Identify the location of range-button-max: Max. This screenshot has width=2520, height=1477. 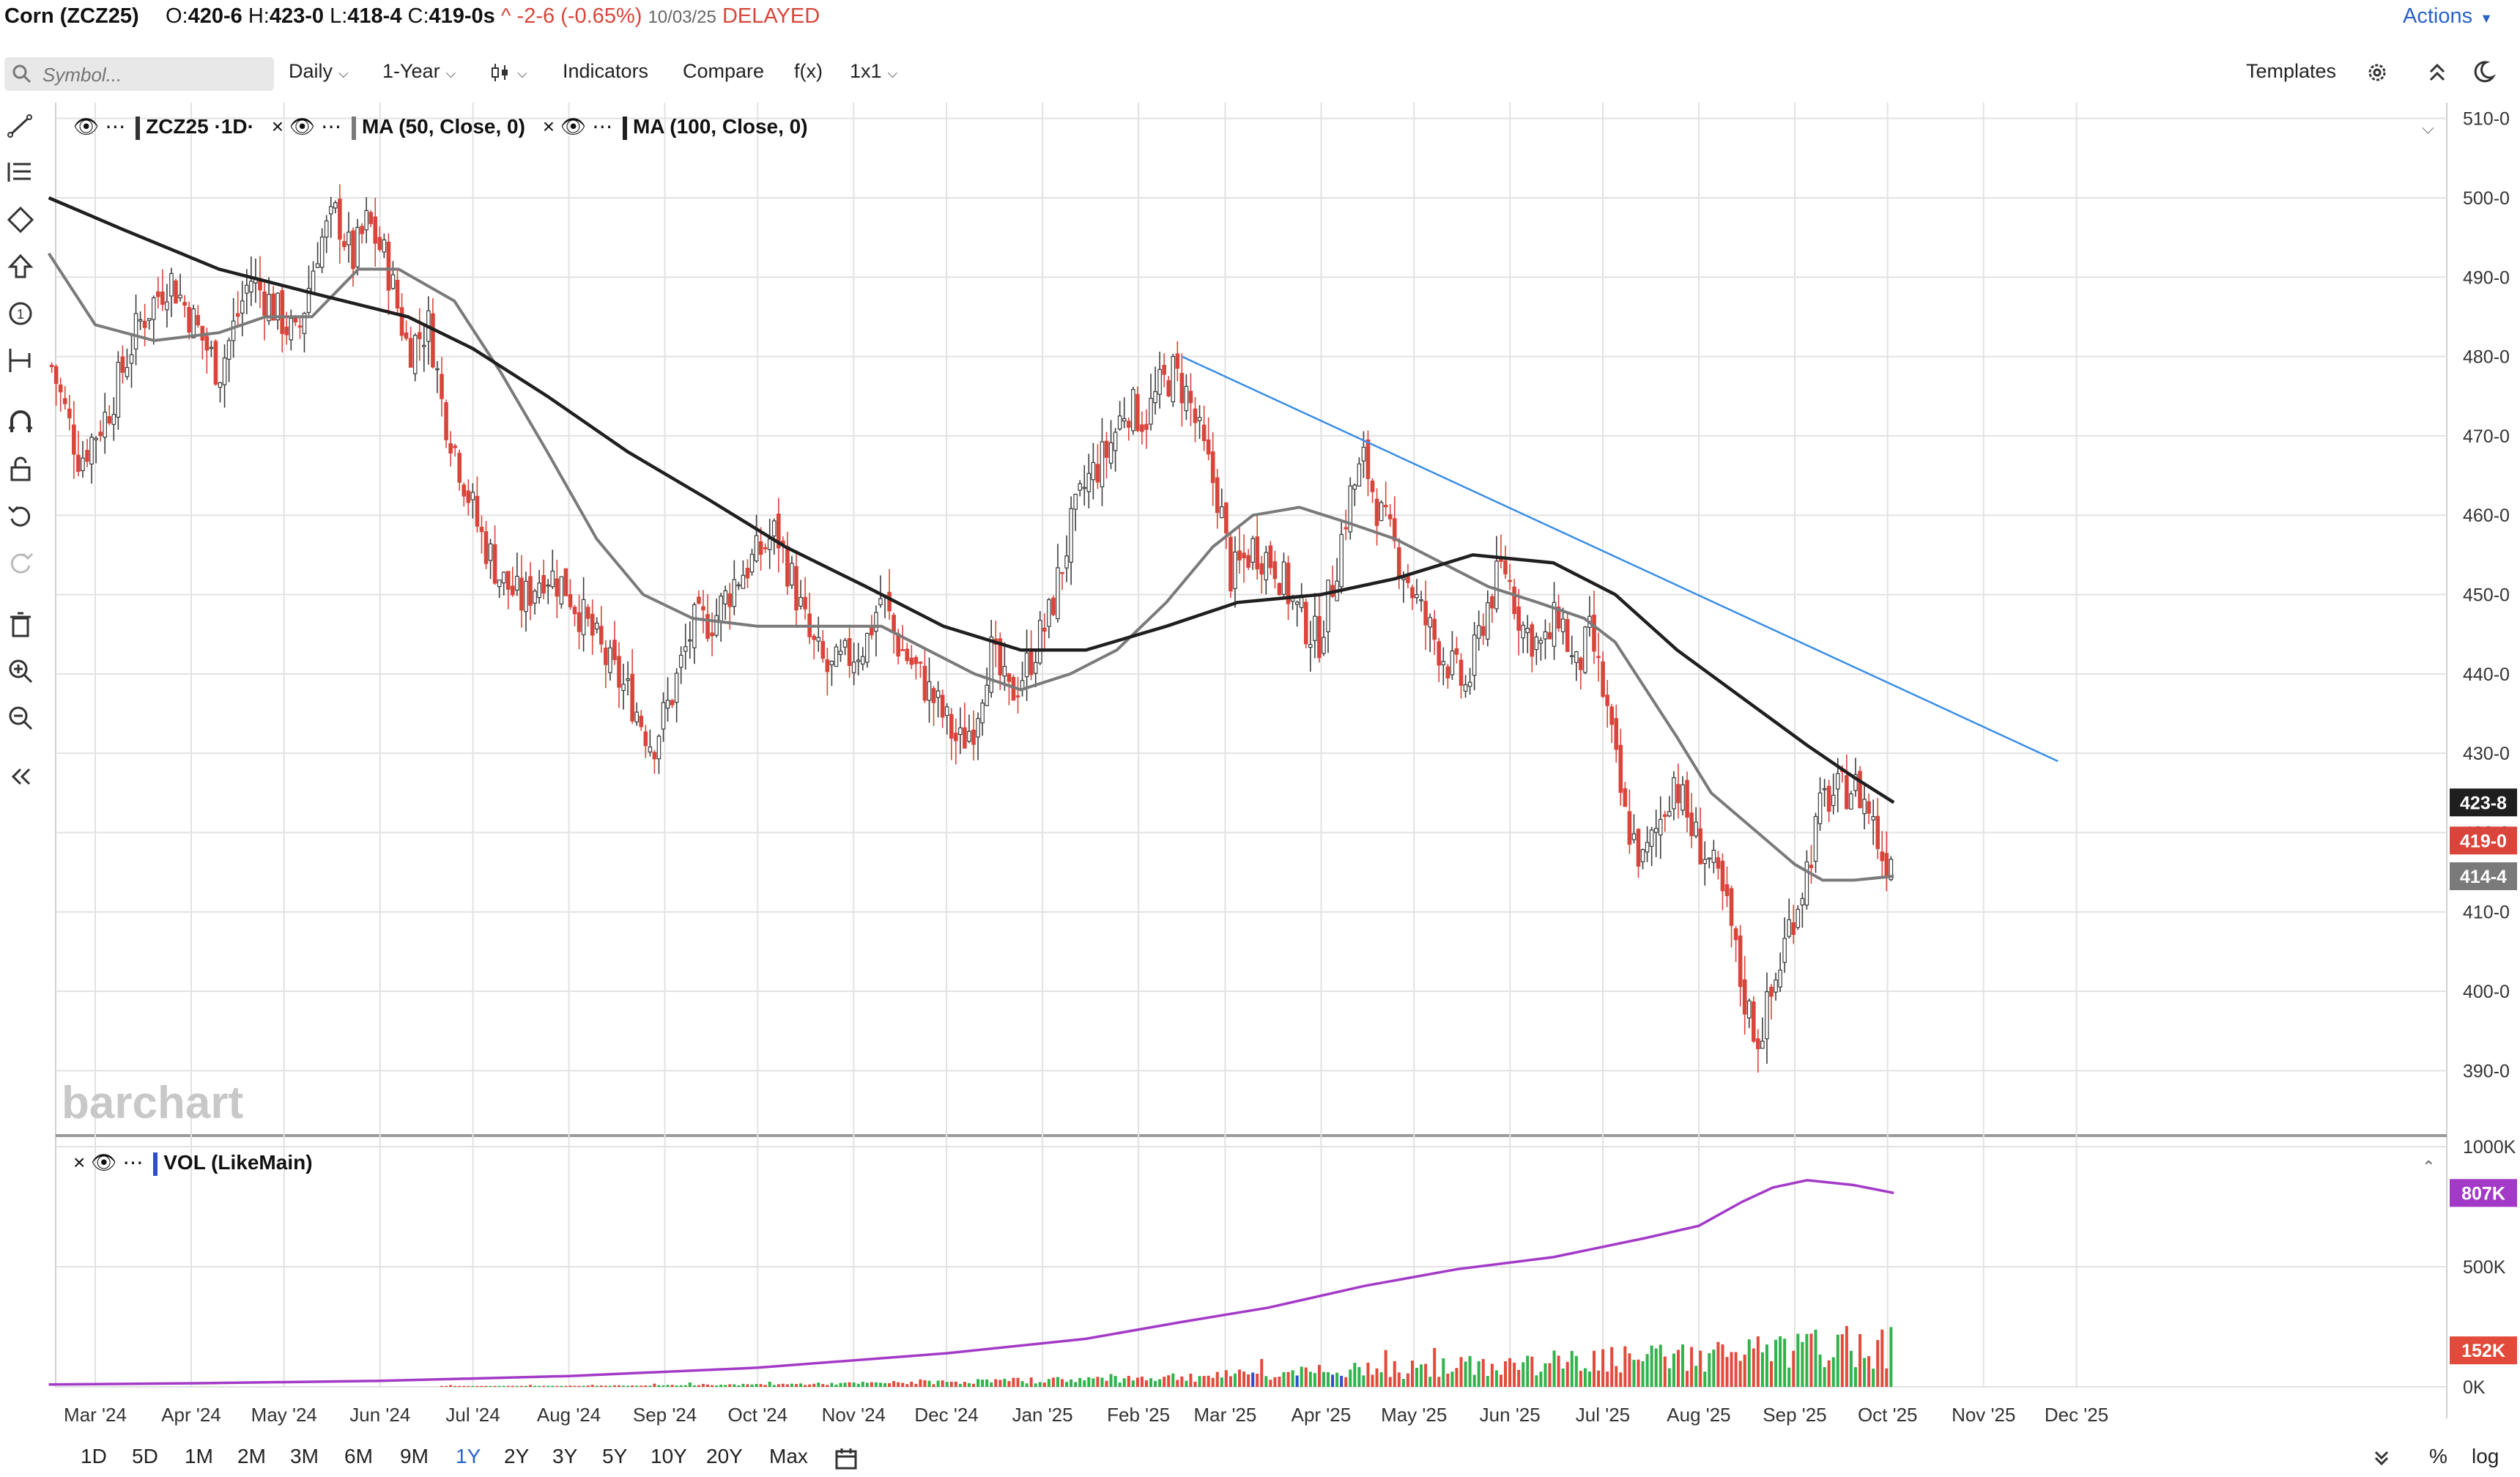
(788, 1456).